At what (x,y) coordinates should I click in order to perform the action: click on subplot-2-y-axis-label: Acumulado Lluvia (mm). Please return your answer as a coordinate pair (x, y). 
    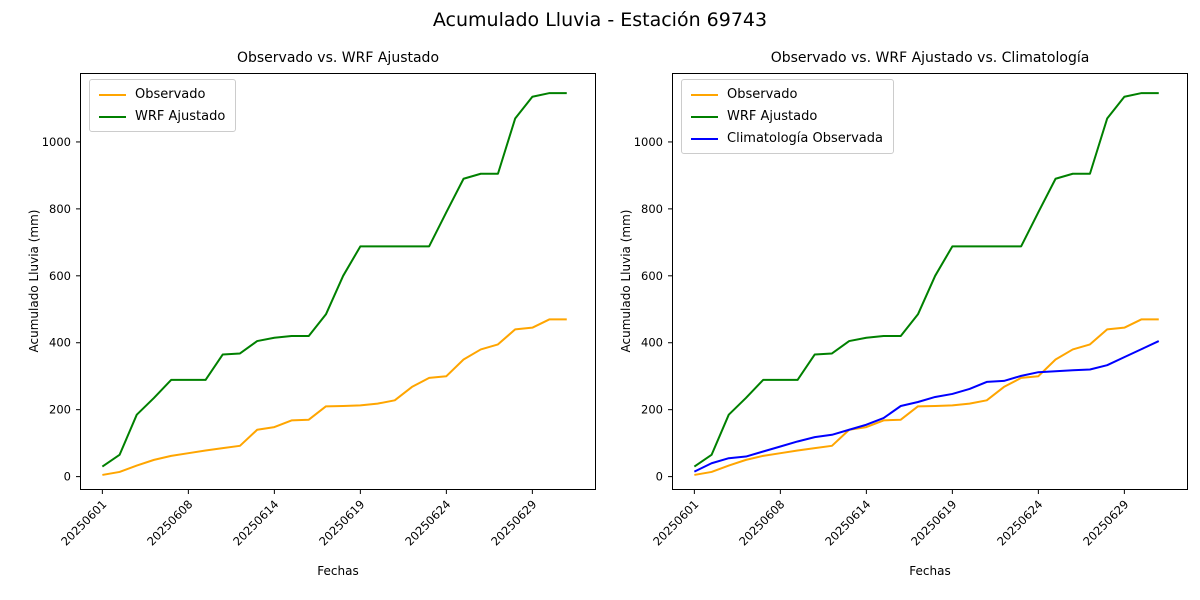
    Looking at the image, I should click on (626, 281).